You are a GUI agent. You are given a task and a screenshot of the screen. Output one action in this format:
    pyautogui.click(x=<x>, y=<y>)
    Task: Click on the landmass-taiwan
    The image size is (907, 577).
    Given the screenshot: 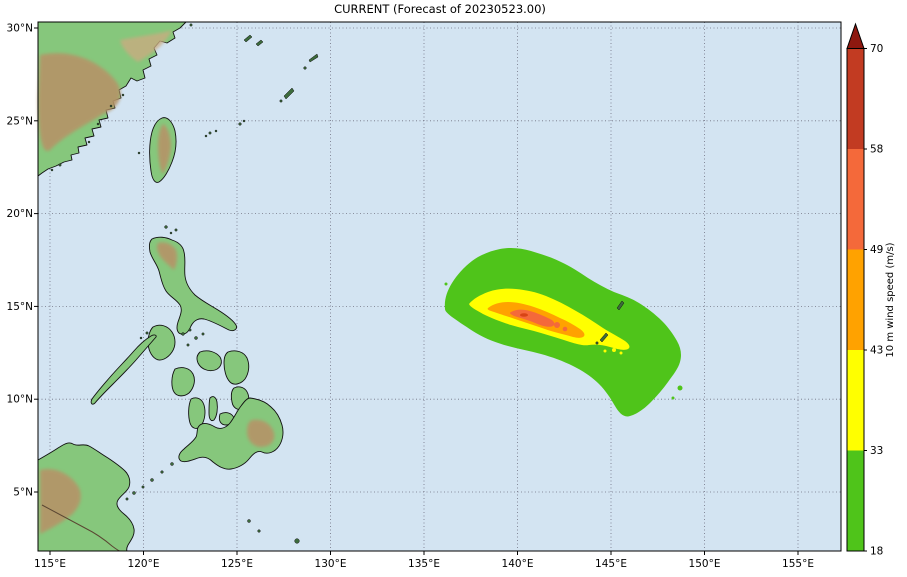 What is the action you would take?
    pyautogui.click(x=157, y=150)
    